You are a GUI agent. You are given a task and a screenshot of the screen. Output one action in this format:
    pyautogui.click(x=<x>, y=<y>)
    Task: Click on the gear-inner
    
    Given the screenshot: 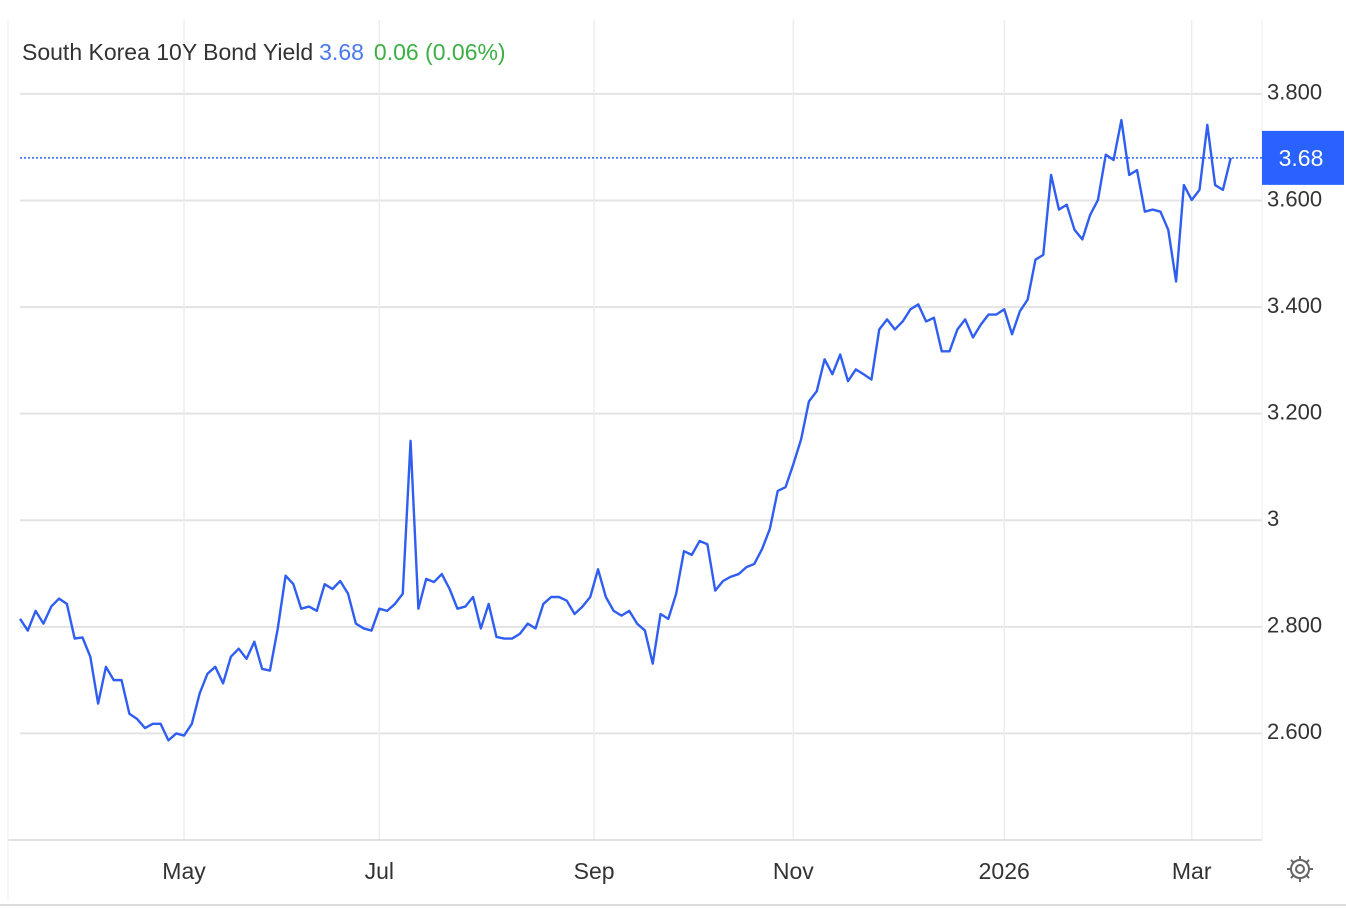 What is the action you would take?
    pyautogui.click(x=1300, y=869)
    